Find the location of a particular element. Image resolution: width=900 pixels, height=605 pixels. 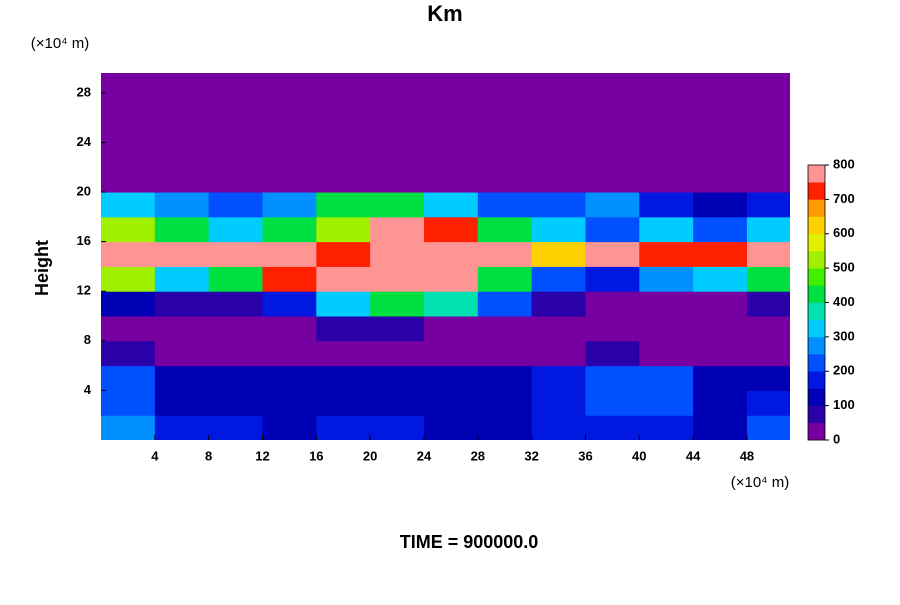

colorbar-tick-label: 0 is located at coordinates (836, 438).